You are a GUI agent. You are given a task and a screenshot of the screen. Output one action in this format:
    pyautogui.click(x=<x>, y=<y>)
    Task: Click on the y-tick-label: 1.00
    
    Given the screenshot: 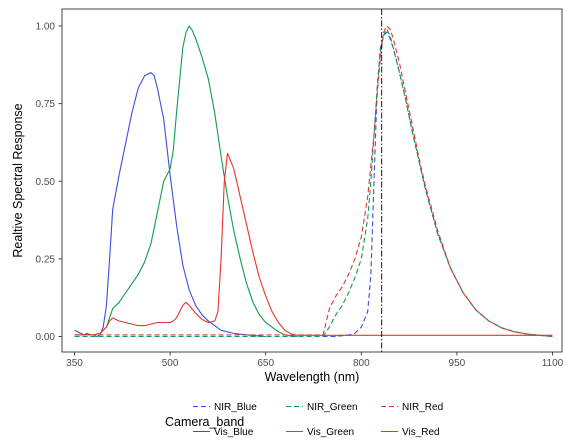 What is the action you would take?
    pyautogui.click(x=46, y=27)
    